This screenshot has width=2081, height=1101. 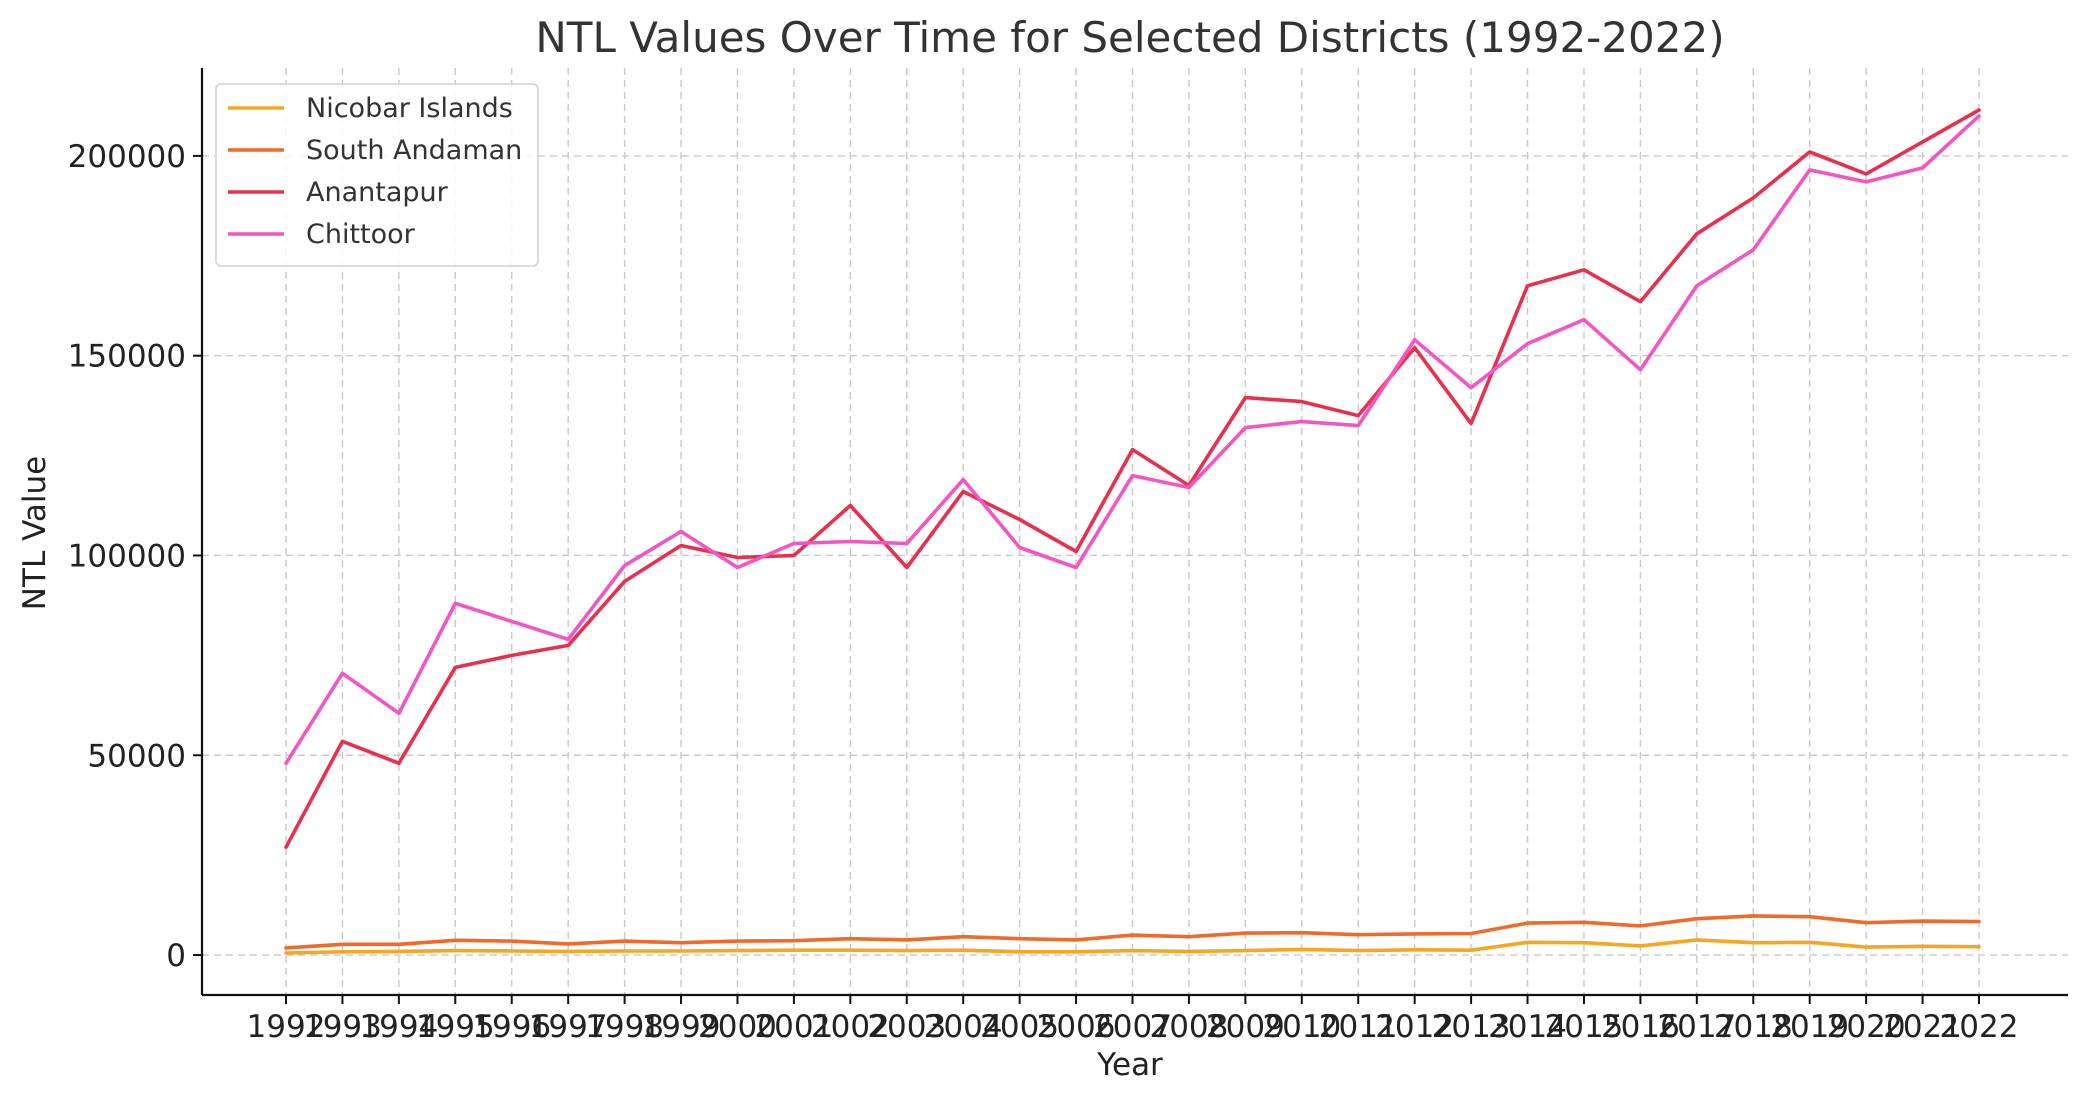 I want to click on y-tick-label: 100000, so click(x=127, y=556).